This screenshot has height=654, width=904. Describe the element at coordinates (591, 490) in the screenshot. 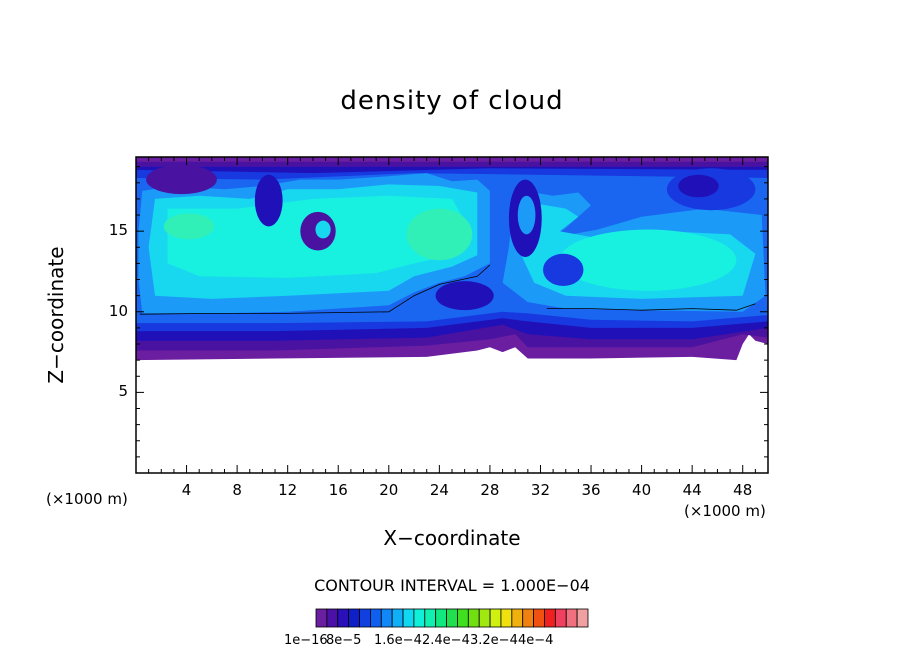

I see `x-tick-label: 36` at that location.